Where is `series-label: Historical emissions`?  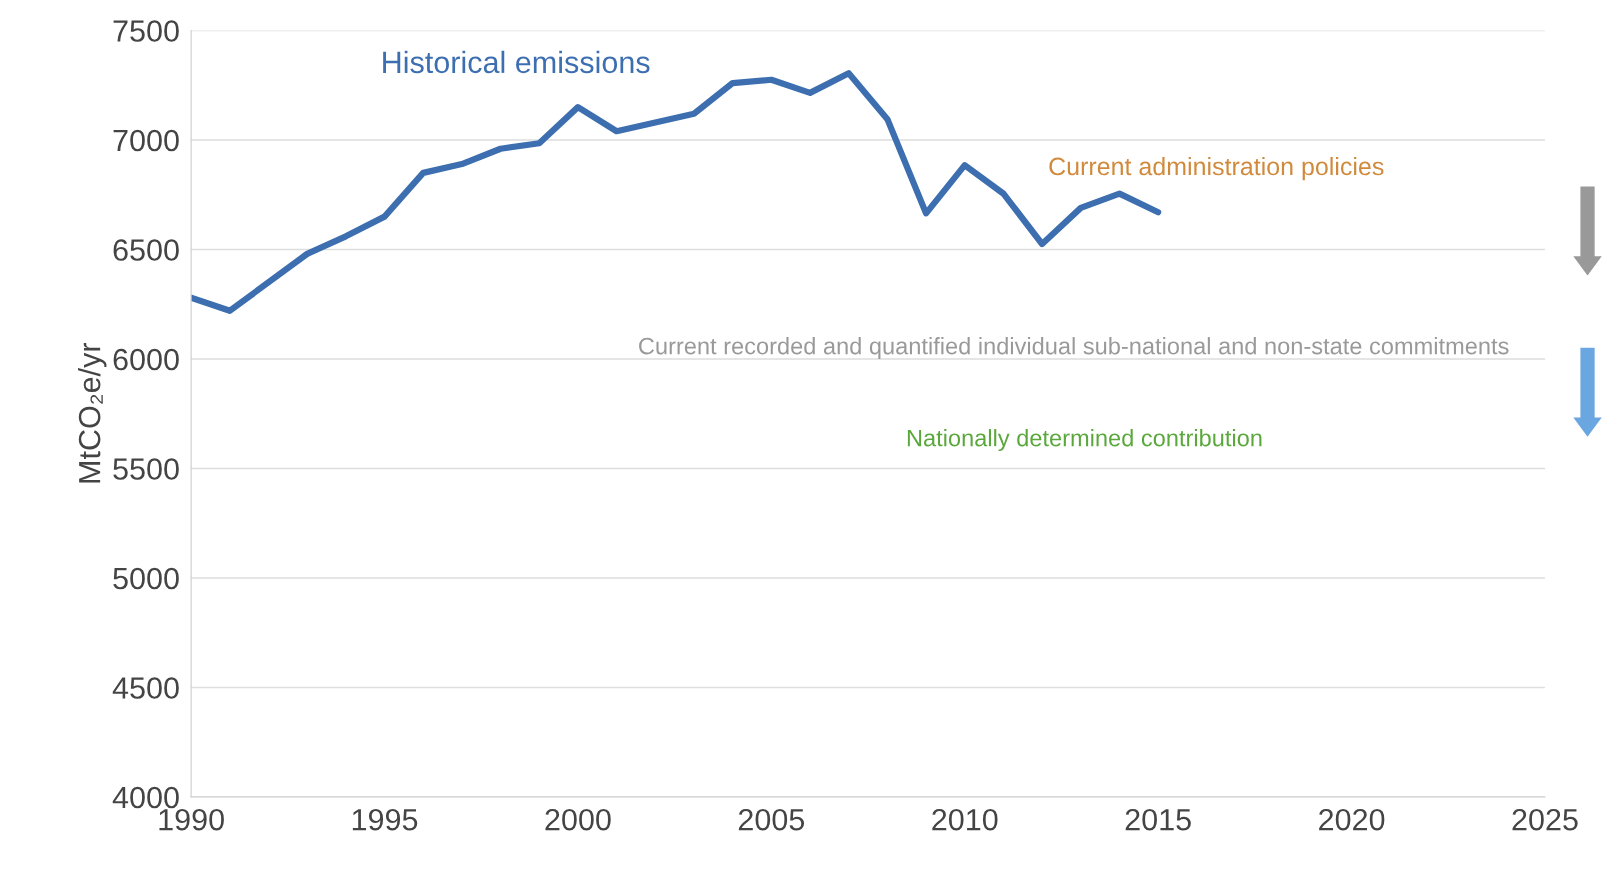 series-label: Historical emissions is located at coordinates (516, 62).